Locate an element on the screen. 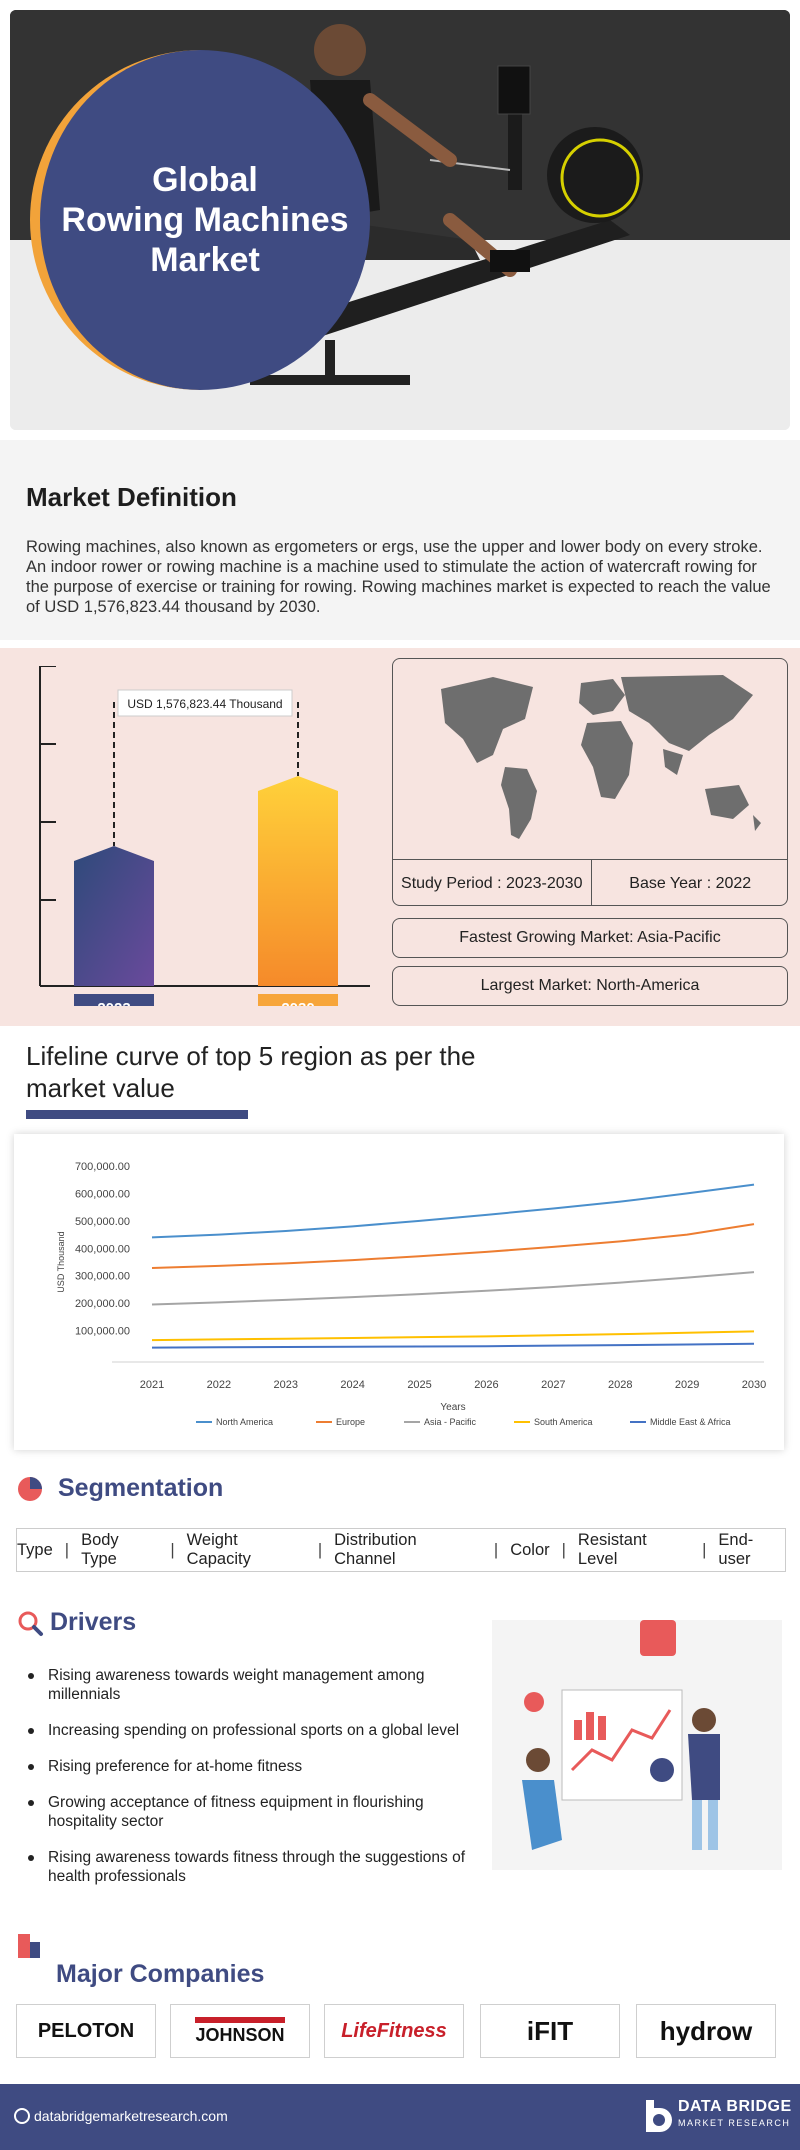 The height and width of the screenshot is (2150, 800). study-period: Study Period : 2023-2030 is located at coordinates (492, 883).